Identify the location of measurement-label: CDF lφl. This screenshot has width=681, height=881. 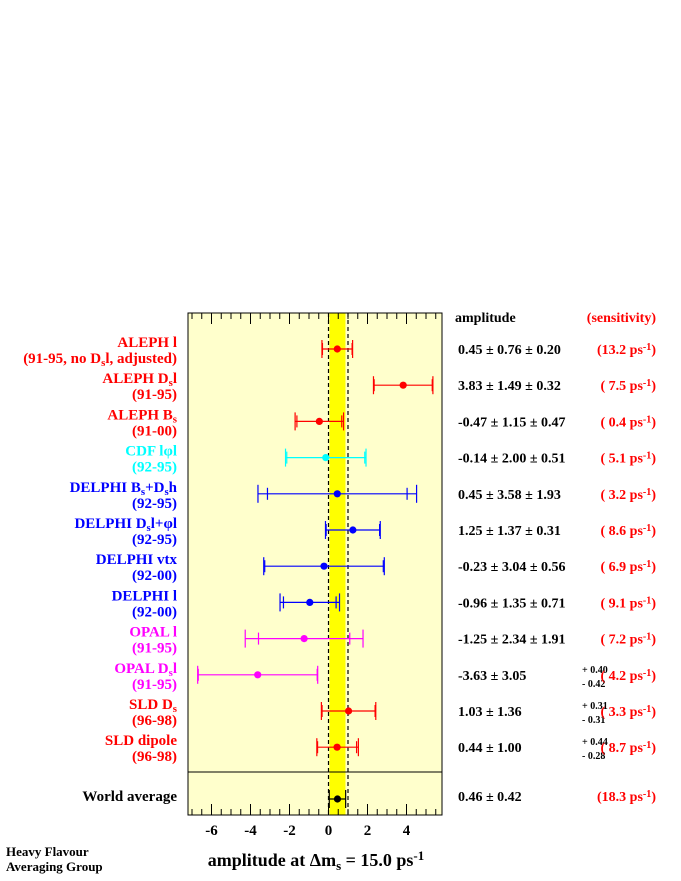
(151, 452).